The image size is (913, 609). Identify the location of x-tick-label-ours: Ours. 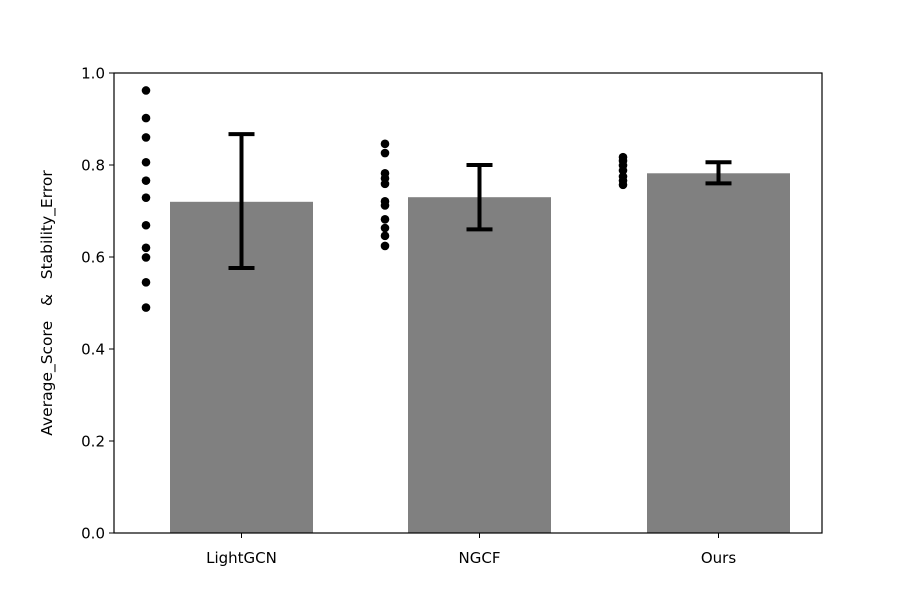
(718, 558).